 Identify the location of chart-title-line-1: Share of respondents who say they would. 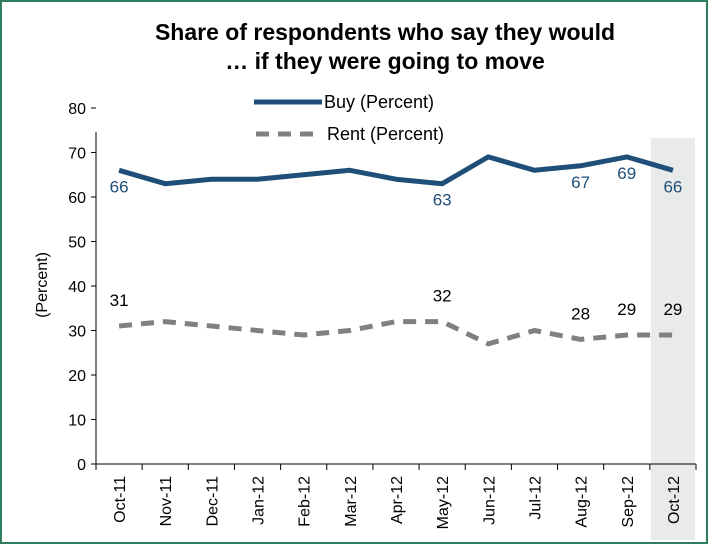
(385, 32).